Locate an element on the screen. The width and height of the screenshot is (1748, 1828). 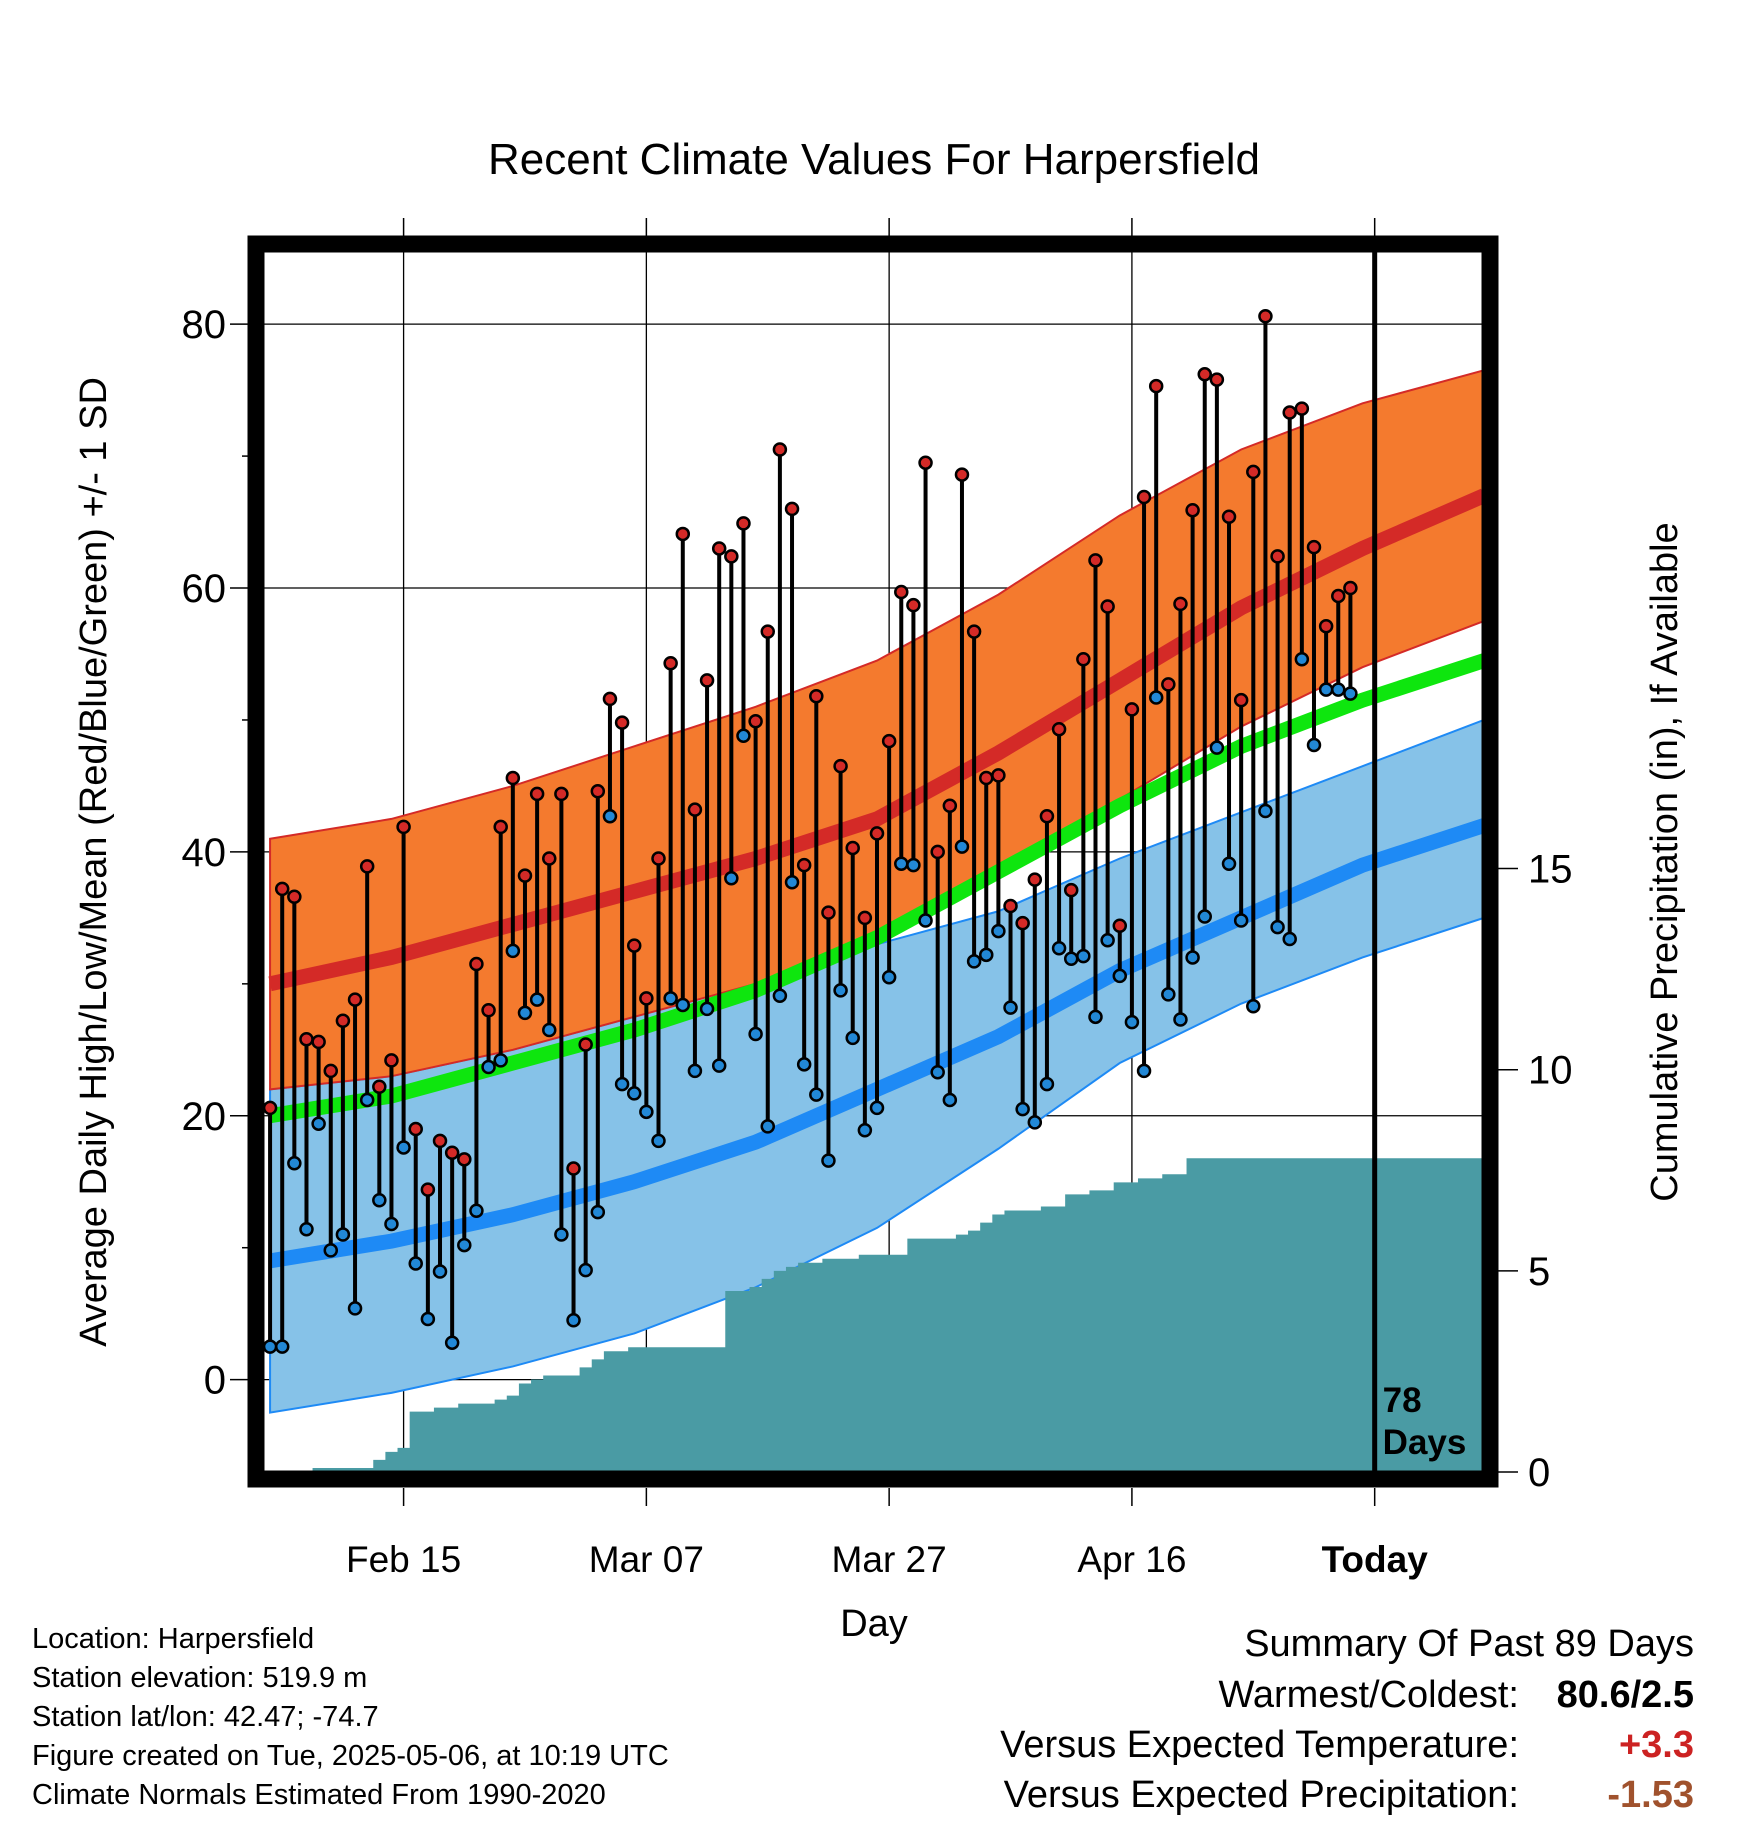
temp-anomaly-label: Versus Expected Temperature: is located at coordinates (1259, 1745).